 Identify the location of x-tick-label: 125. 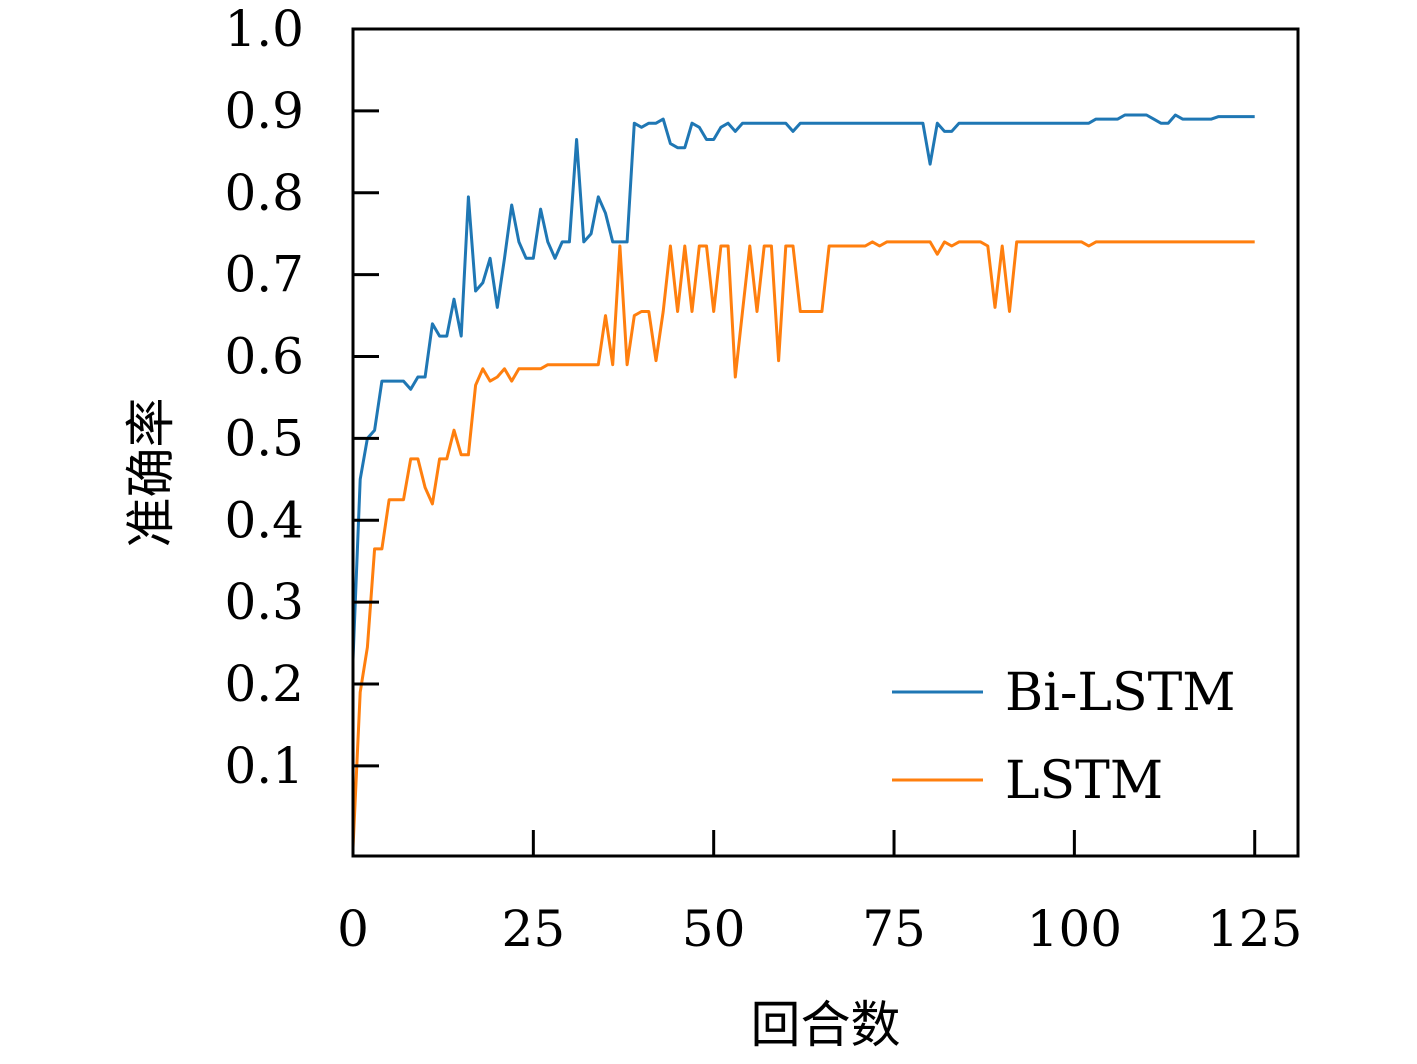
(1254, 929).